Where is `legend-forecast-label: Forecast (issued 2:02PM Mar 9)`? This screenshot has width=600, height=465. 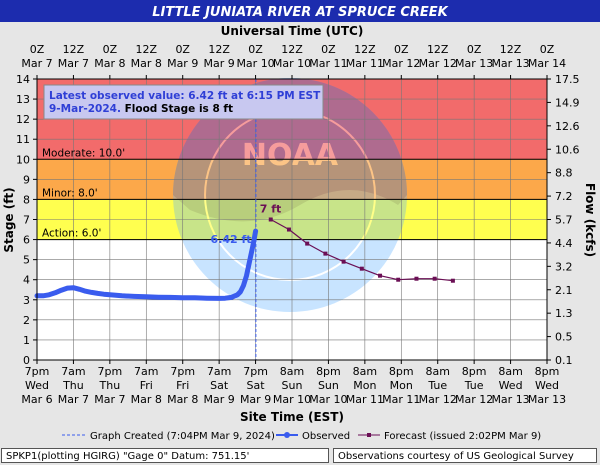
legend-forecast-label: Forecast (issued 2:02PM Mar 9) is located at coordinates (462, 436).